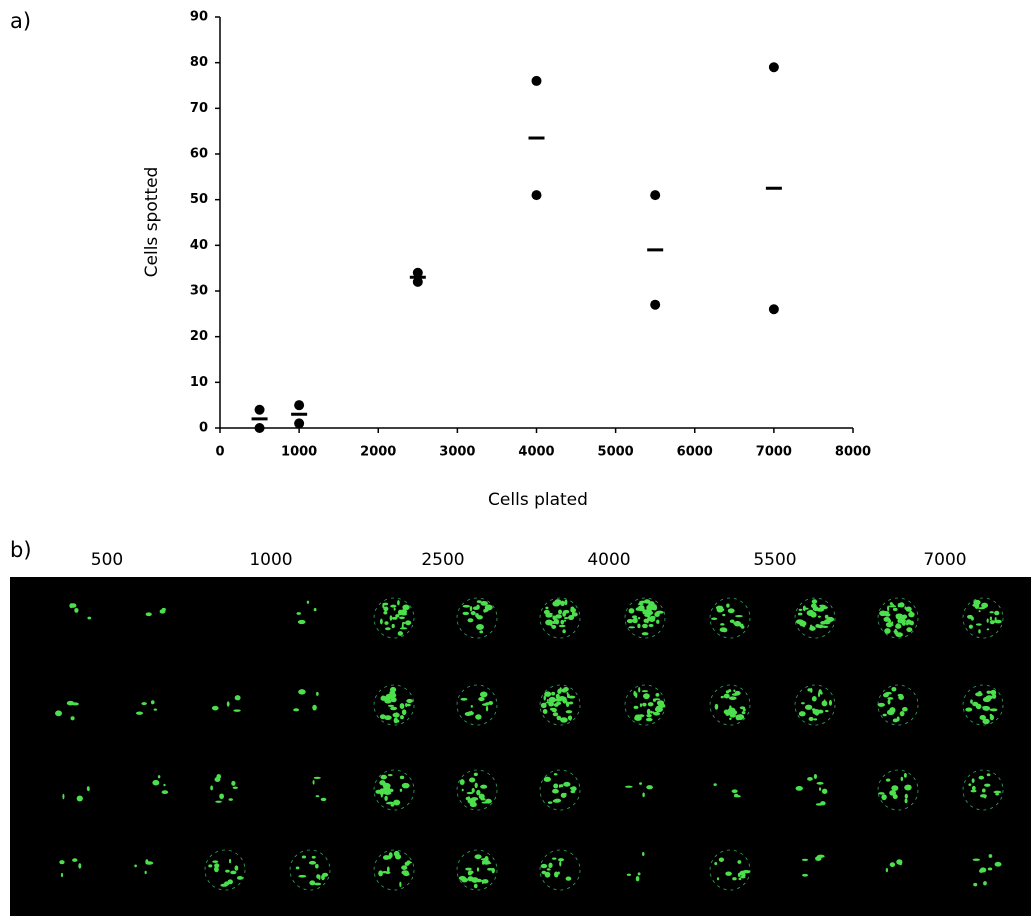 Image resolution: width=1031 pixels, height=916 pixels. I want to click on y-tick-label: 70, so click(199, 108).